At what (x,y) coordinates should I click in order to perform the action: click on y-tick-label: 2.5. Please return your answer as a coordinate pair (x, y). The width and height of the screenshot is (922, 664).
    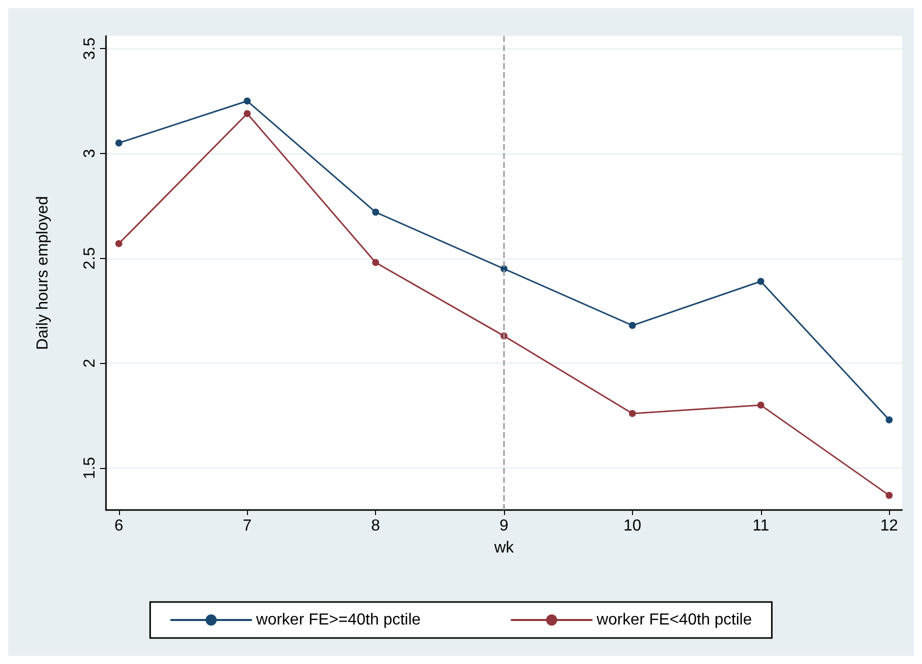
    Looking at the image, I should click on (90, 258).